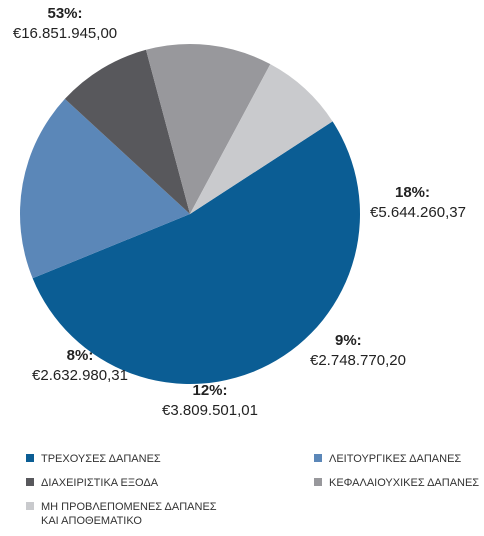 The image size is (484, 536). What do you see at coordinates (80, 355) in the screenshot?
I see `value-label: 8%:` at bounding box center [80, 355].